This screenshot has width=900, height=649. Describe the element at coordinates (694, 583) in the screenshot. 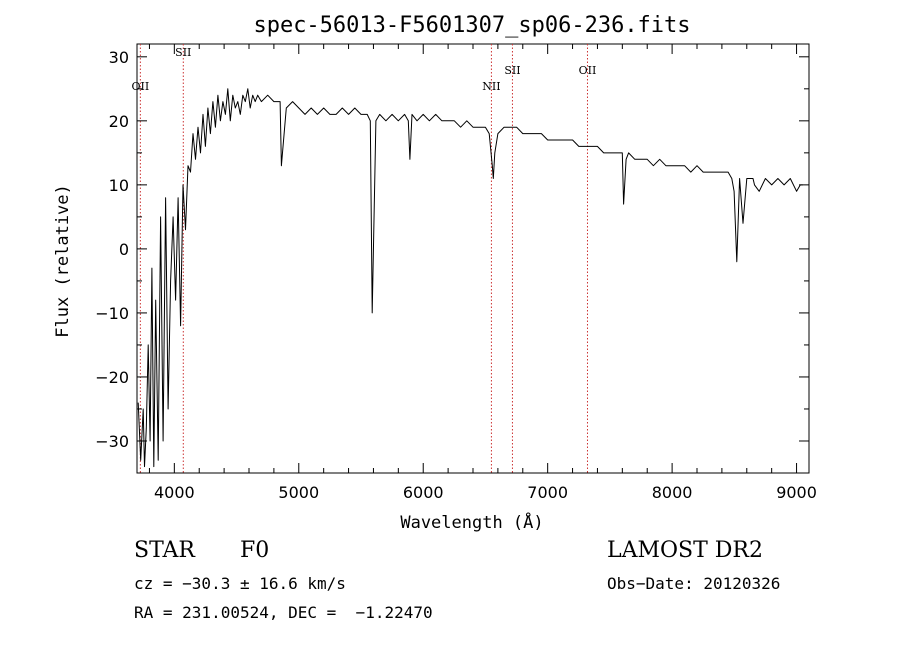

I see `observation-date: Obs−Date: 20120326` at that location.